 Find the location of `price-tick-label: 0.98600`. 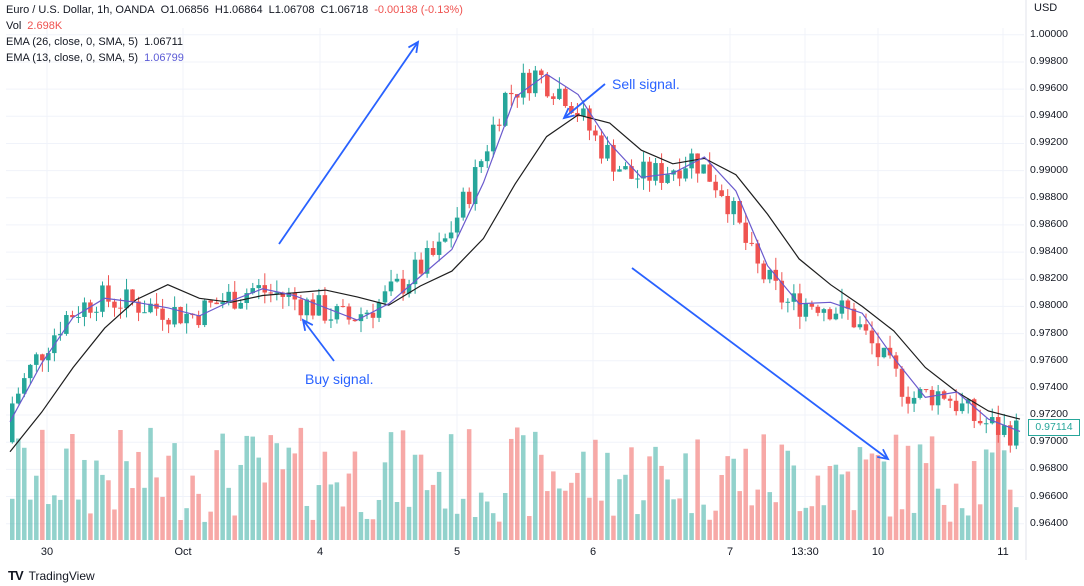

price-tick-label: 0.98600 is located at coordinates (1049, 223).